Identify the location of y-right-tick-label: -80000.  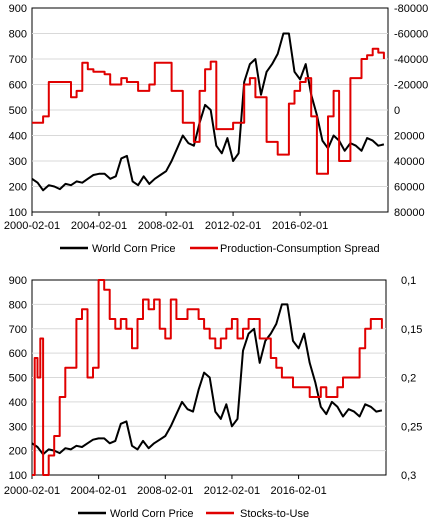
(411, 9).